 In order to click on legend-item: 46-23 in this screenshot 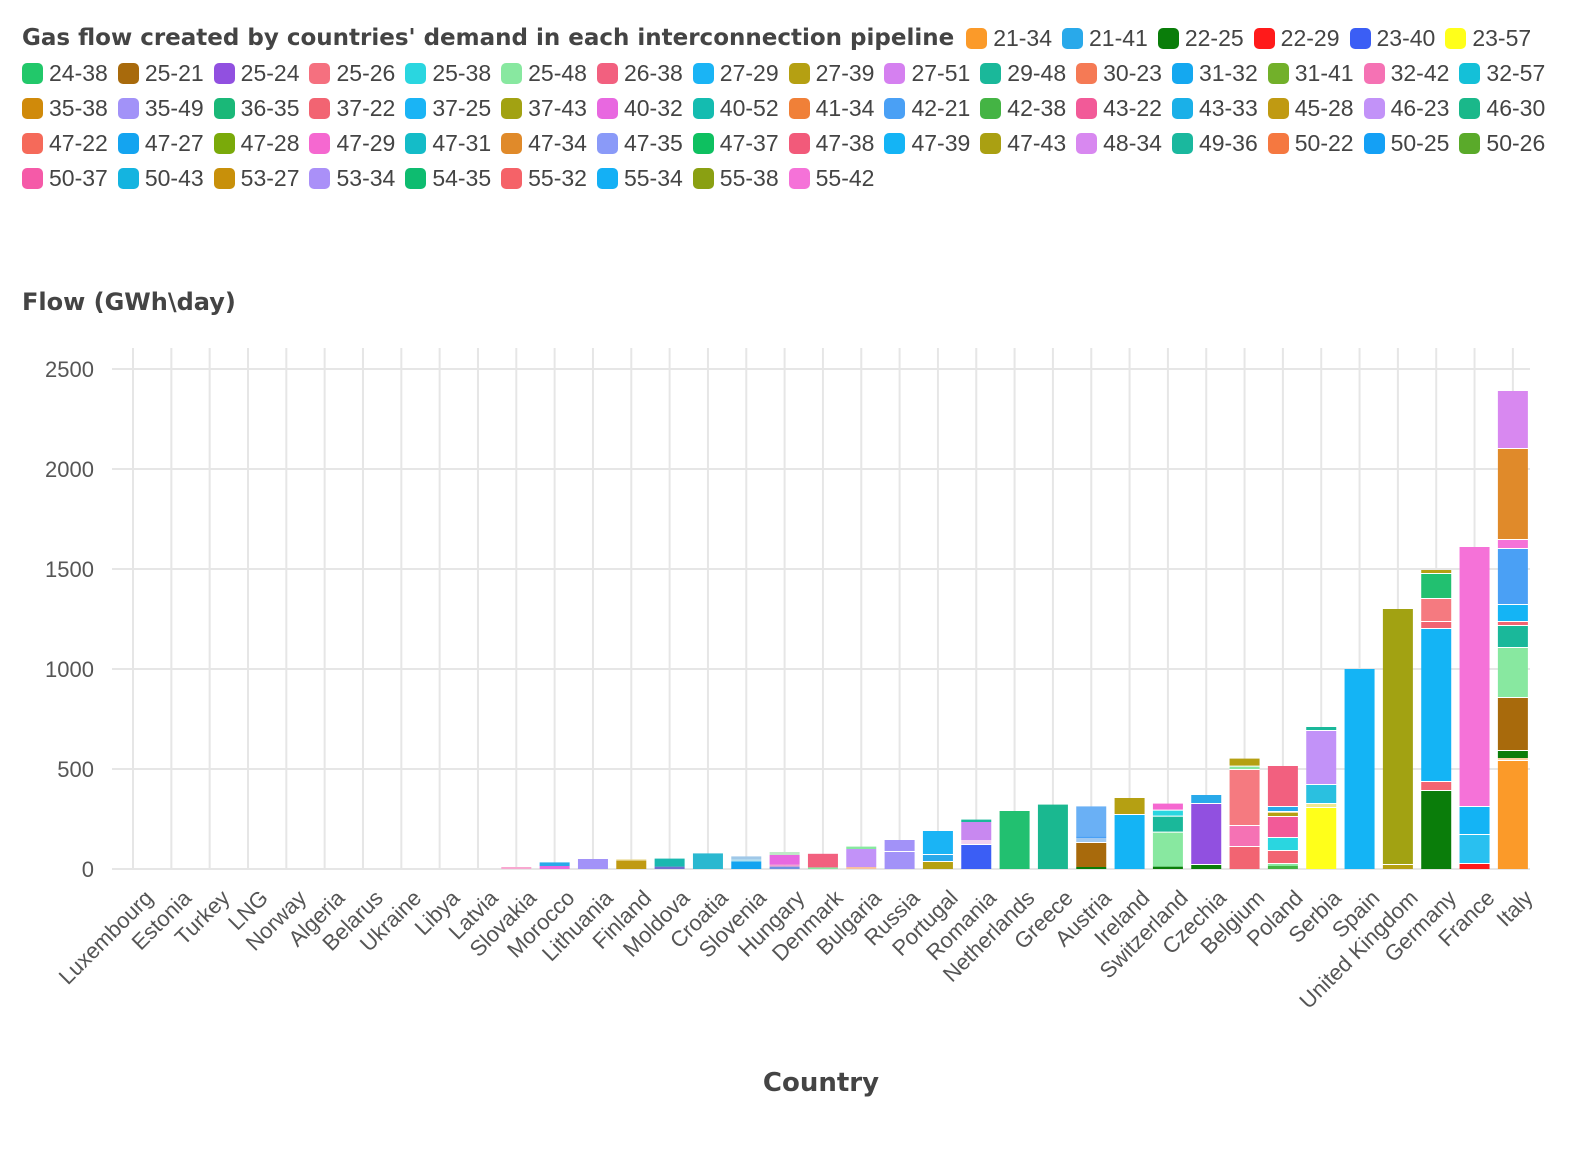, I will do `click(1406, 108)`.